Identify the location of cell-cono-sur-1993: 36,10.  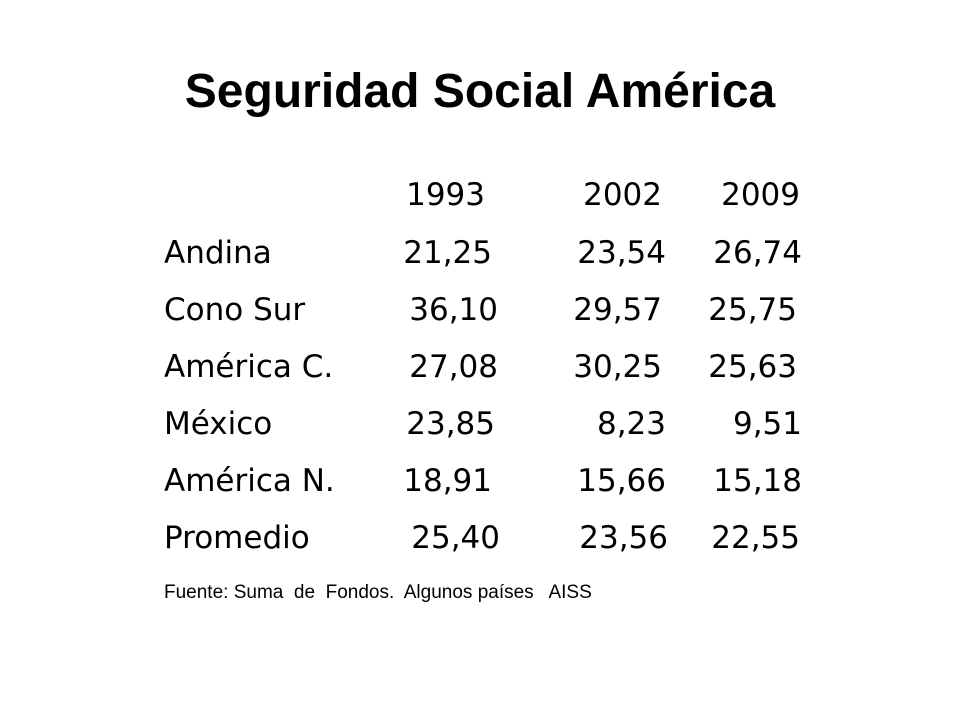
(453, 310).